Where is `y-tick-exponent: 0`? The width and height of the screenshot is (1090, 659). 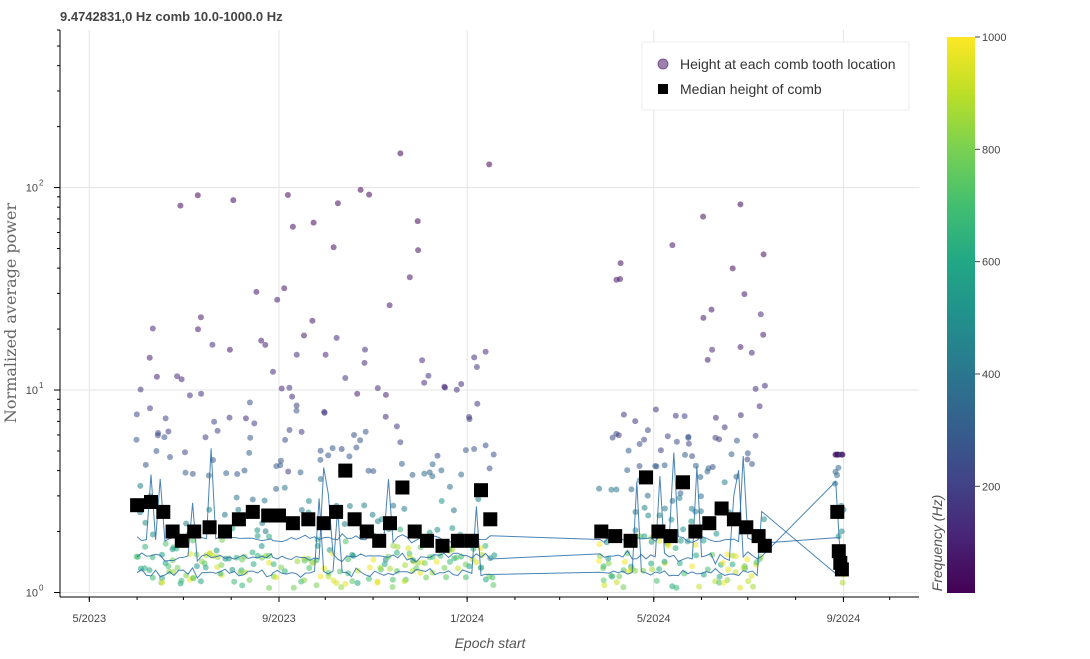
y-tick-exponent: 0 is located at coordinates (41, 587).